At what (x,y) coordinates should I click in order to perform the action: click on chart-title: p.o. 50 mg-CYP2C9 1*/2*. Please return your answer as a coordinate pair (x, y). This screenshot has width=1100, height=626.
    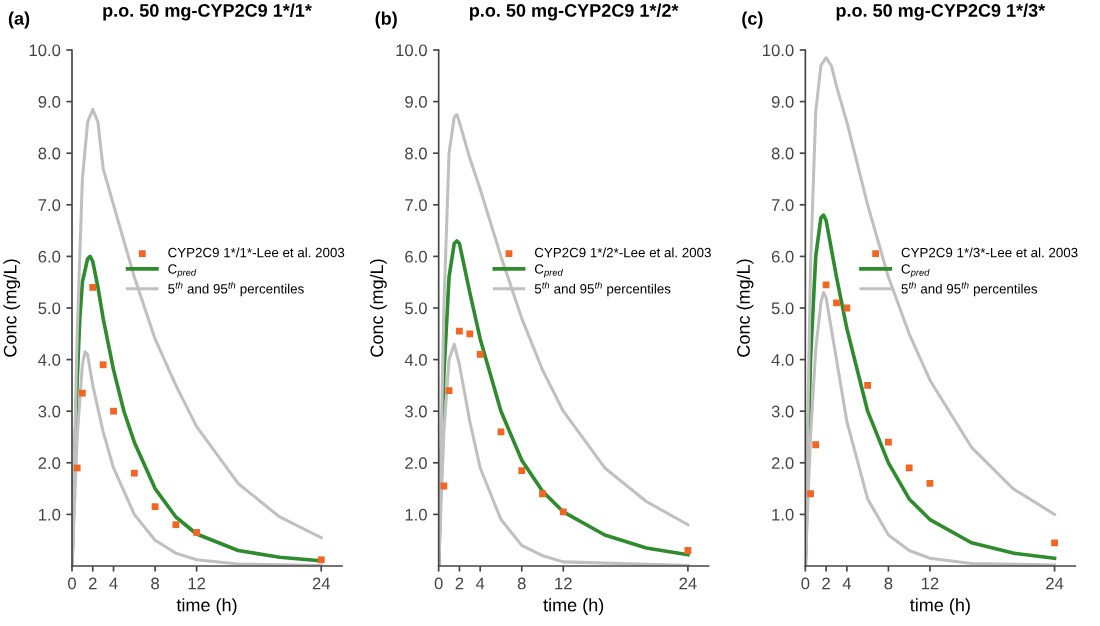
    Looking at the image, I should click on (574, 12).